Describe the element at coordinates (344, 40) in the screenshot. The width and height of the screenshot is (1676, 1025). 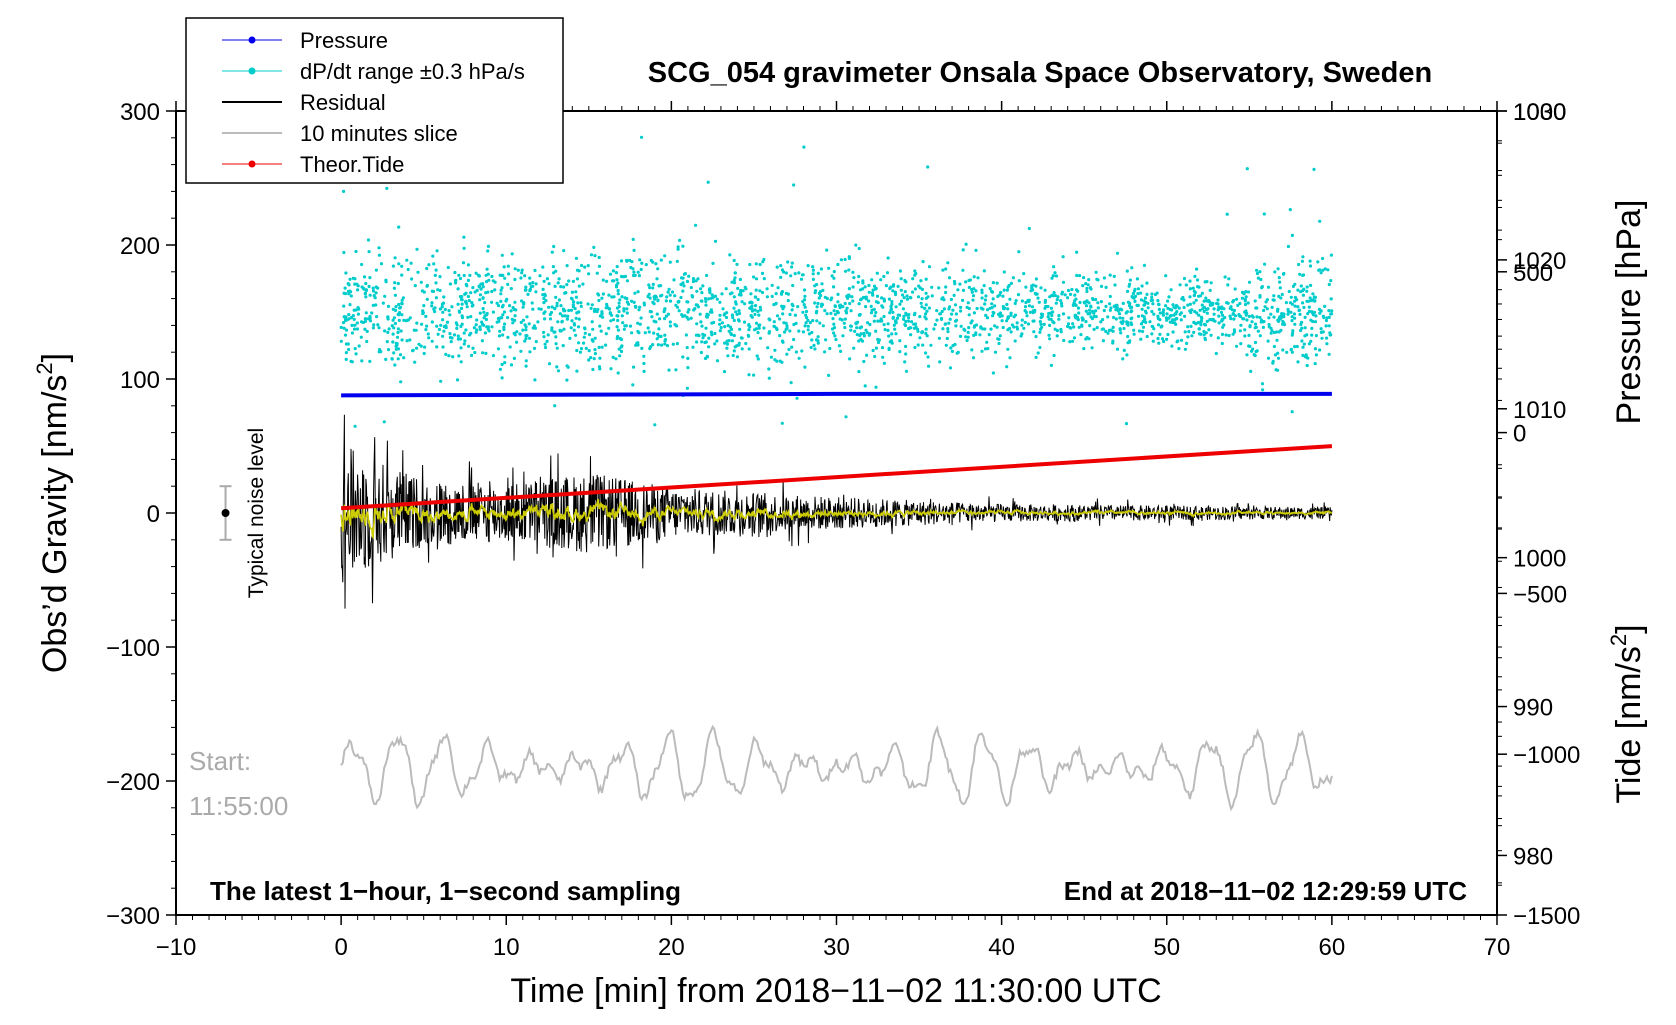
I see `legend-label-pressure: Pressure` at that location.